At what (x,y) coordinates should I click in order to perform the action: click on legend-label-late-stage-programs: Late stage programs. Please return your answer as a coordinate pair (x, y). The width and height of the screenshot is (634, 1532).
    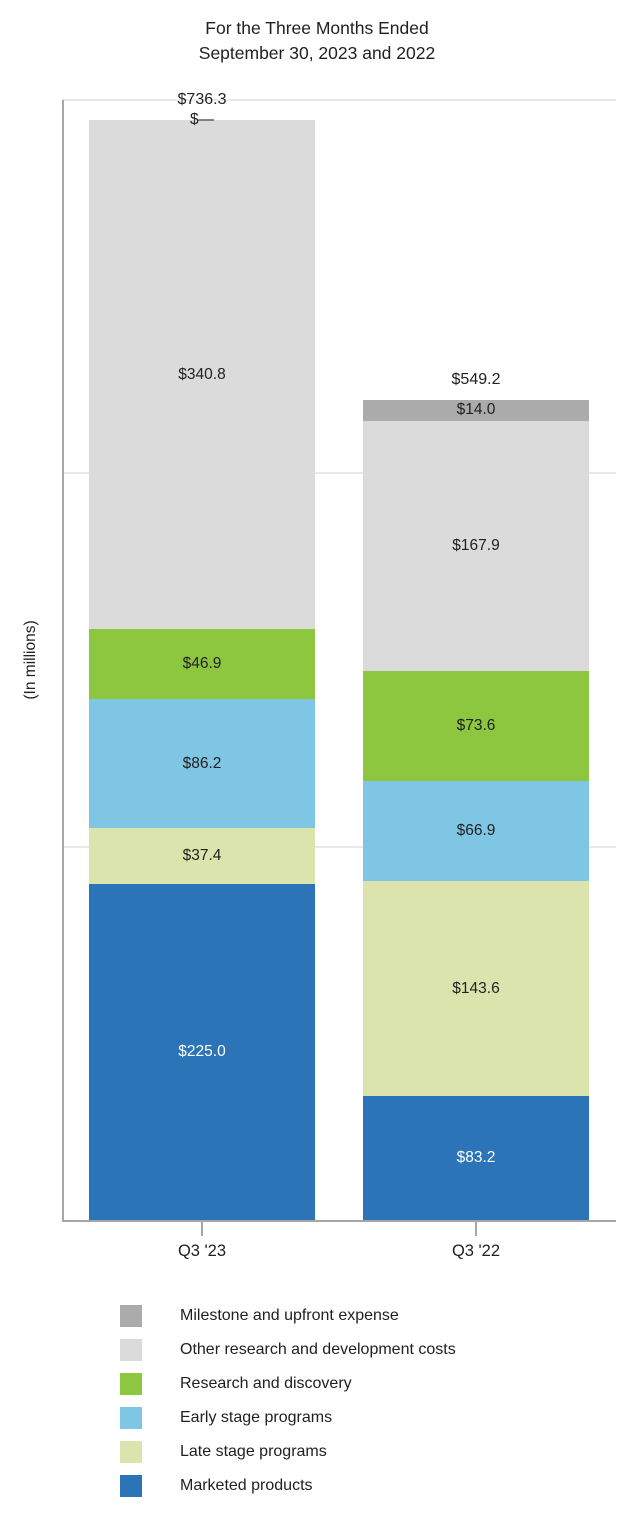
    Looking at the image, I should click on (253, 1451).